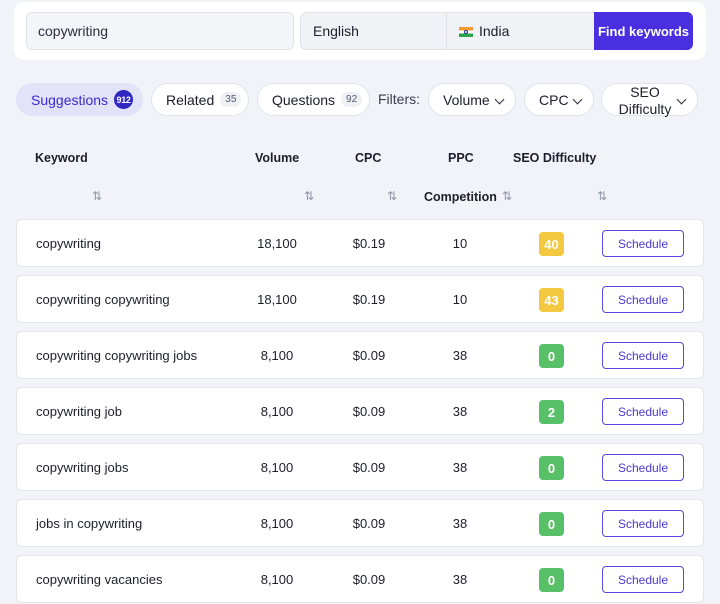 The height and width of the screenshot is (604, 720). What do you see at coordinates (304, 99) in the screenshot?
I see `tab-questions-label: Questions` at bounding box center [304, 99].